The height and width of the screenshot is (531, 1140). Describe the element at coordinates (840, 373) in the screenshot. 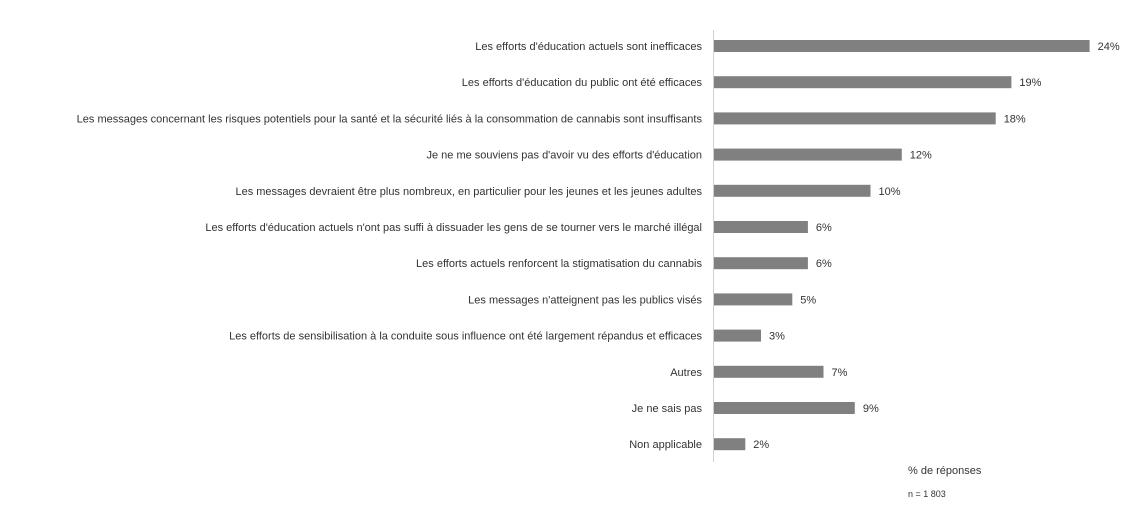

I see `value-label: 7%` at that location.